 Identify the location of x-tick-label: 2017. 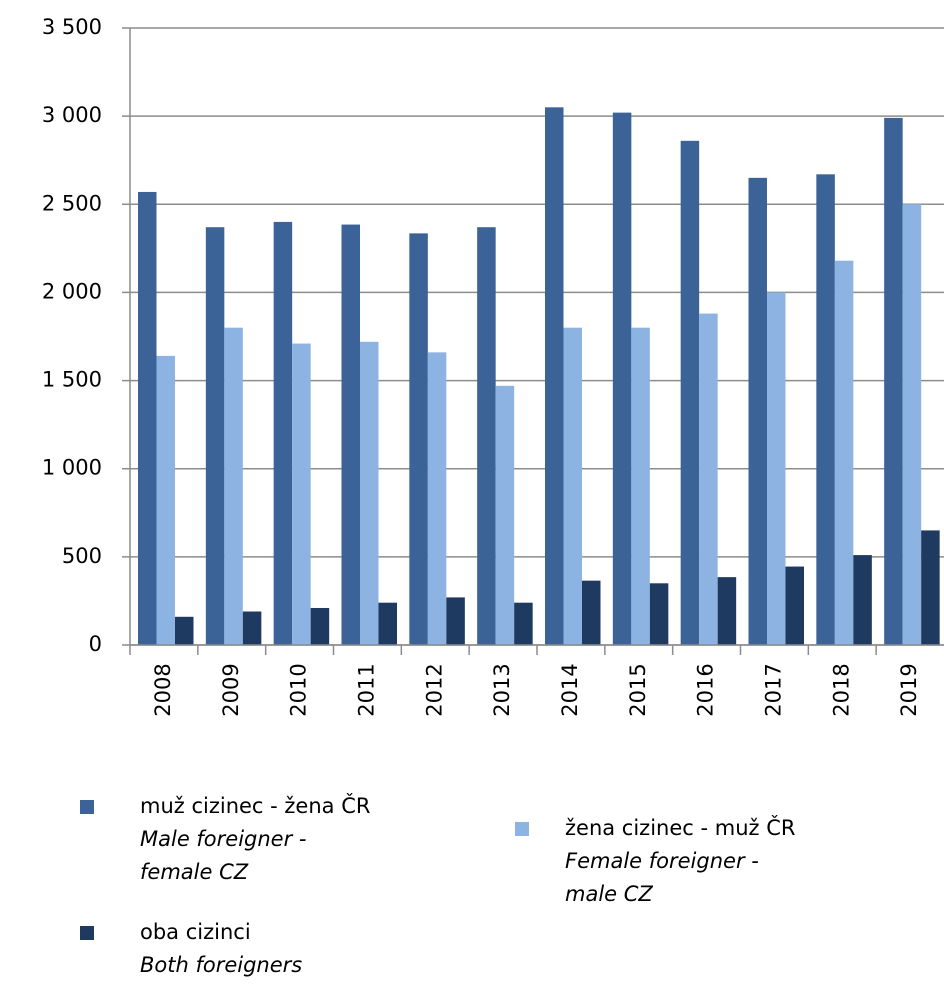
(773, 689).